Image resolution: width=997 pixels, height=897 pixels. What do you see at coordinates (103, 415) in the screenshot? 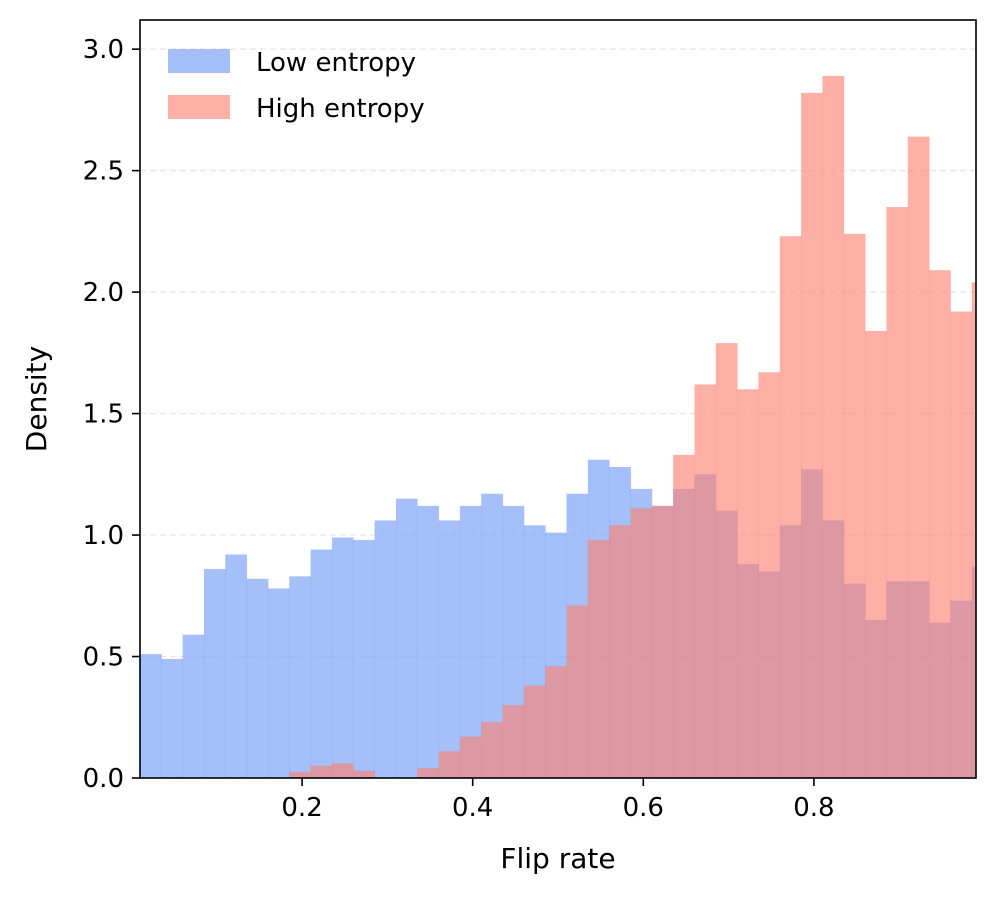
I see `y-tick-label-3: 1.5` at bounding box center [103, 415].